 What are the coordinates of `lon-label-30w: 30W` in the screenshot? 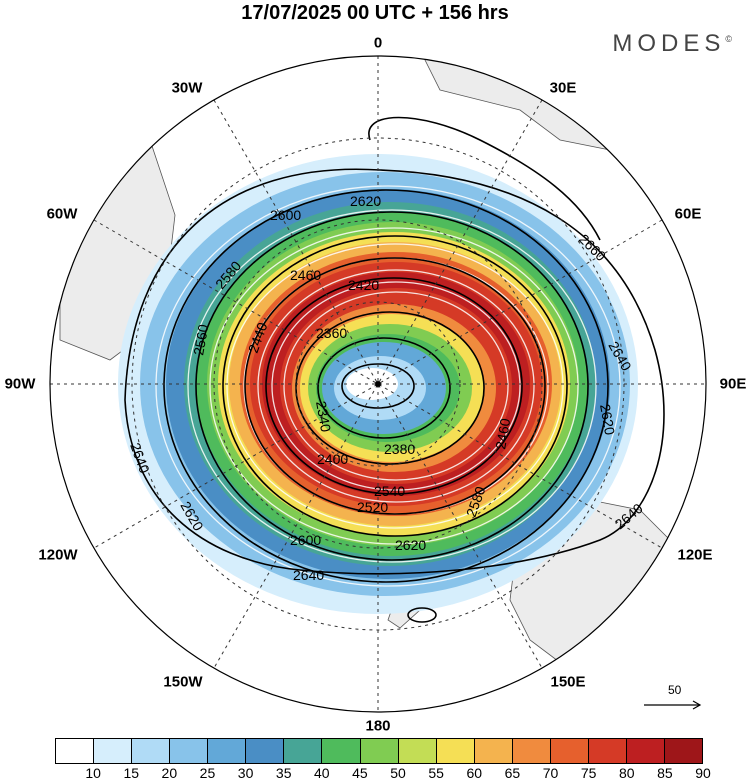 It's located at (187, 88).